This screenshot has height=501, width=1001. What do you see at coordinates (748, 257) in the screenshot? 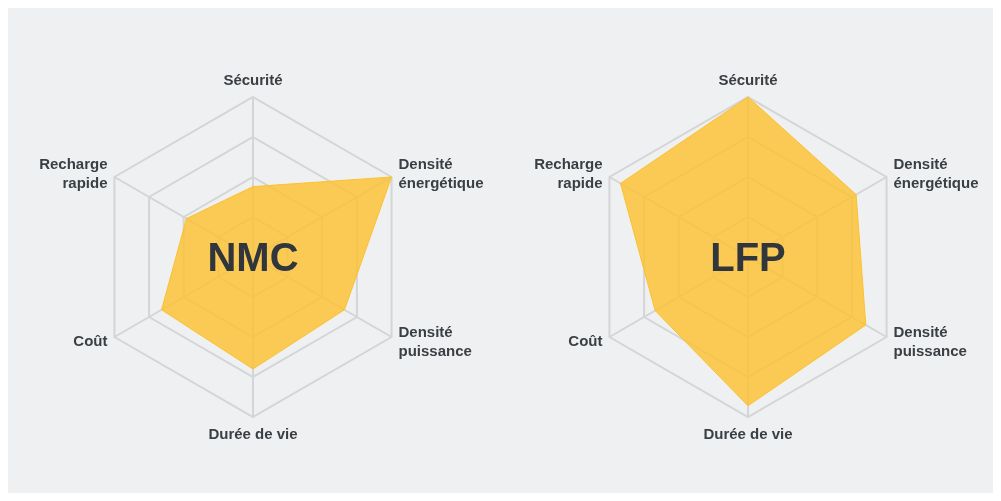
I see `text: LFP` at bounding box center [748, 257].